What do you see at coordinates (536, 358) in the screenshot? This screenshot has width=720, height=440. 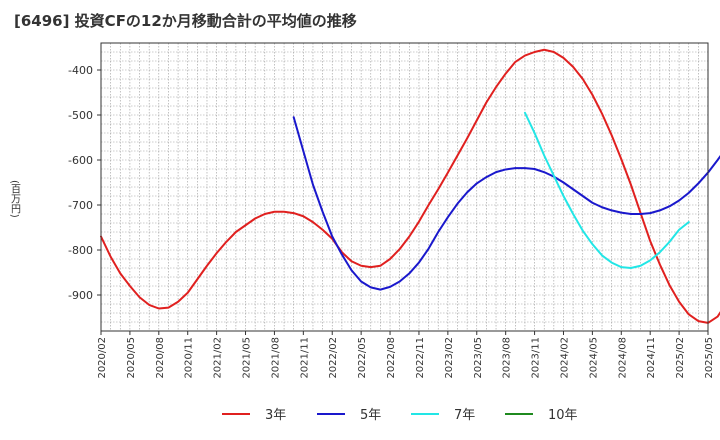 I see `x-tick-label: 2023/11` at bounding box center [536, 358].